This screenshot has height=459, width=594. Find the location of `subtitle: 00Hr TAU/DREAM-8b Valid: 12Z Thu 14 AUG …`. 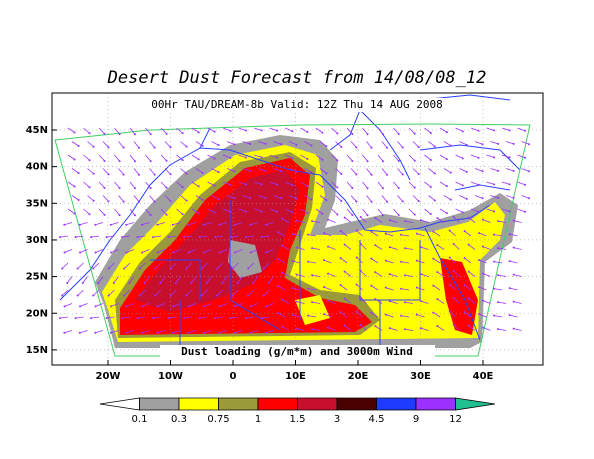

subtitle: 00Hr TAU/DREAM-8b Valid: 12Z Thu 14 AUG … is located at coordinates (296, 104).